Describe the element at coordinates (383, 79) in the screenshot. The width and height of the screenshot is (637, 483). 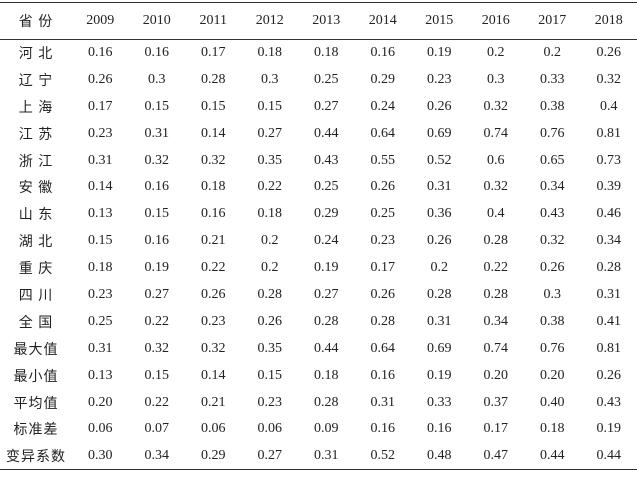
I see `table-cell: 0.29` at that location.